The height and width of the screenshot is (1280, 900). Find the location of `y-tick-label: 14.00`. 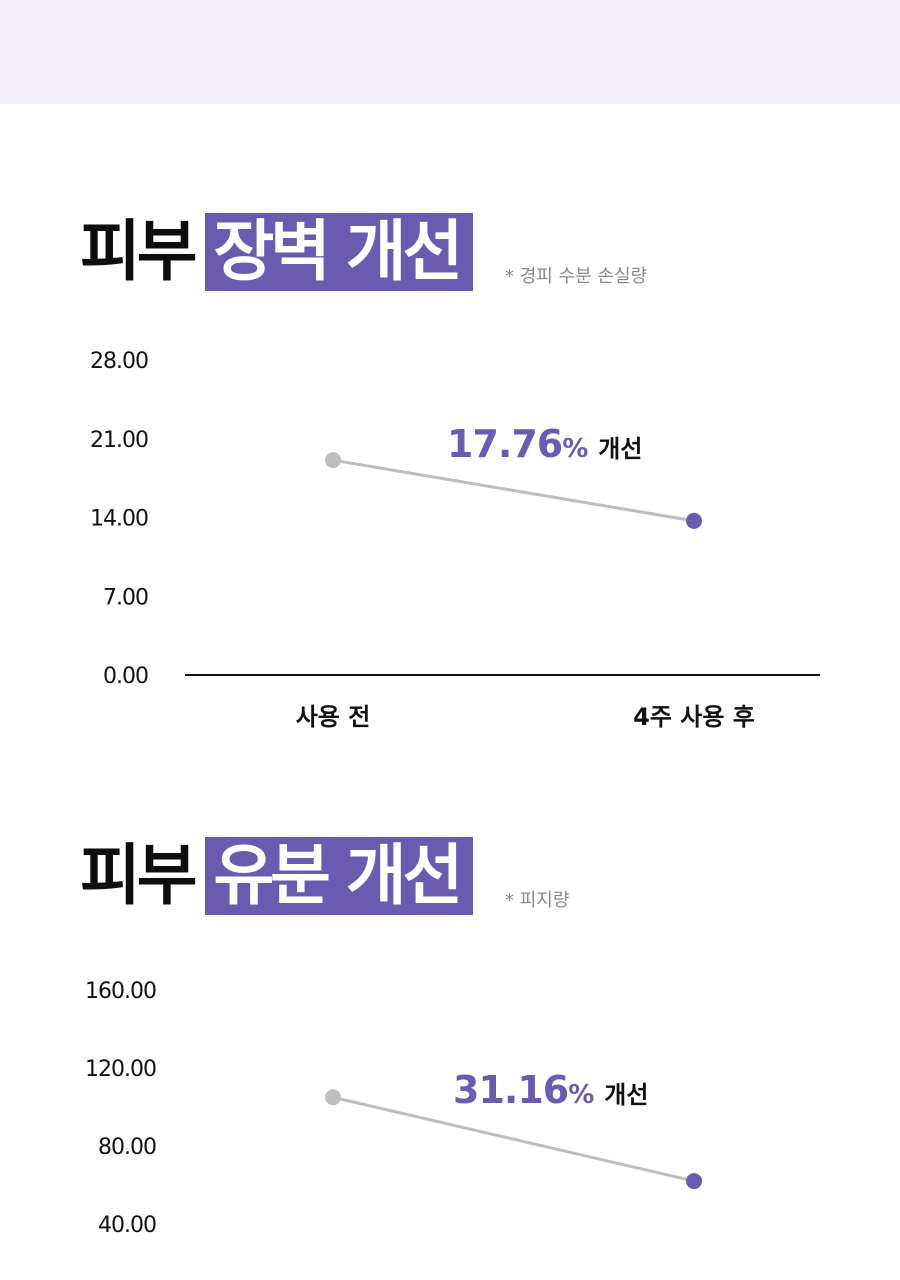

y-tick-label: 14.00 is located at coordinates (119, 519).